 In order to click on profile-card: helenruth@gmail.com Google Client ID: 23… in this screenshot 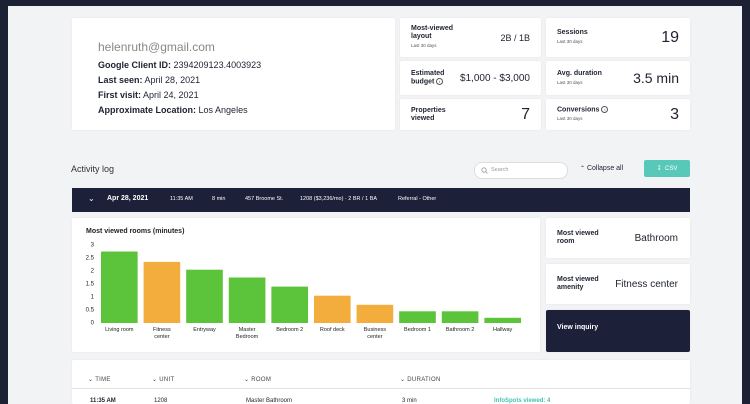, I will do `click(233, 74)`.